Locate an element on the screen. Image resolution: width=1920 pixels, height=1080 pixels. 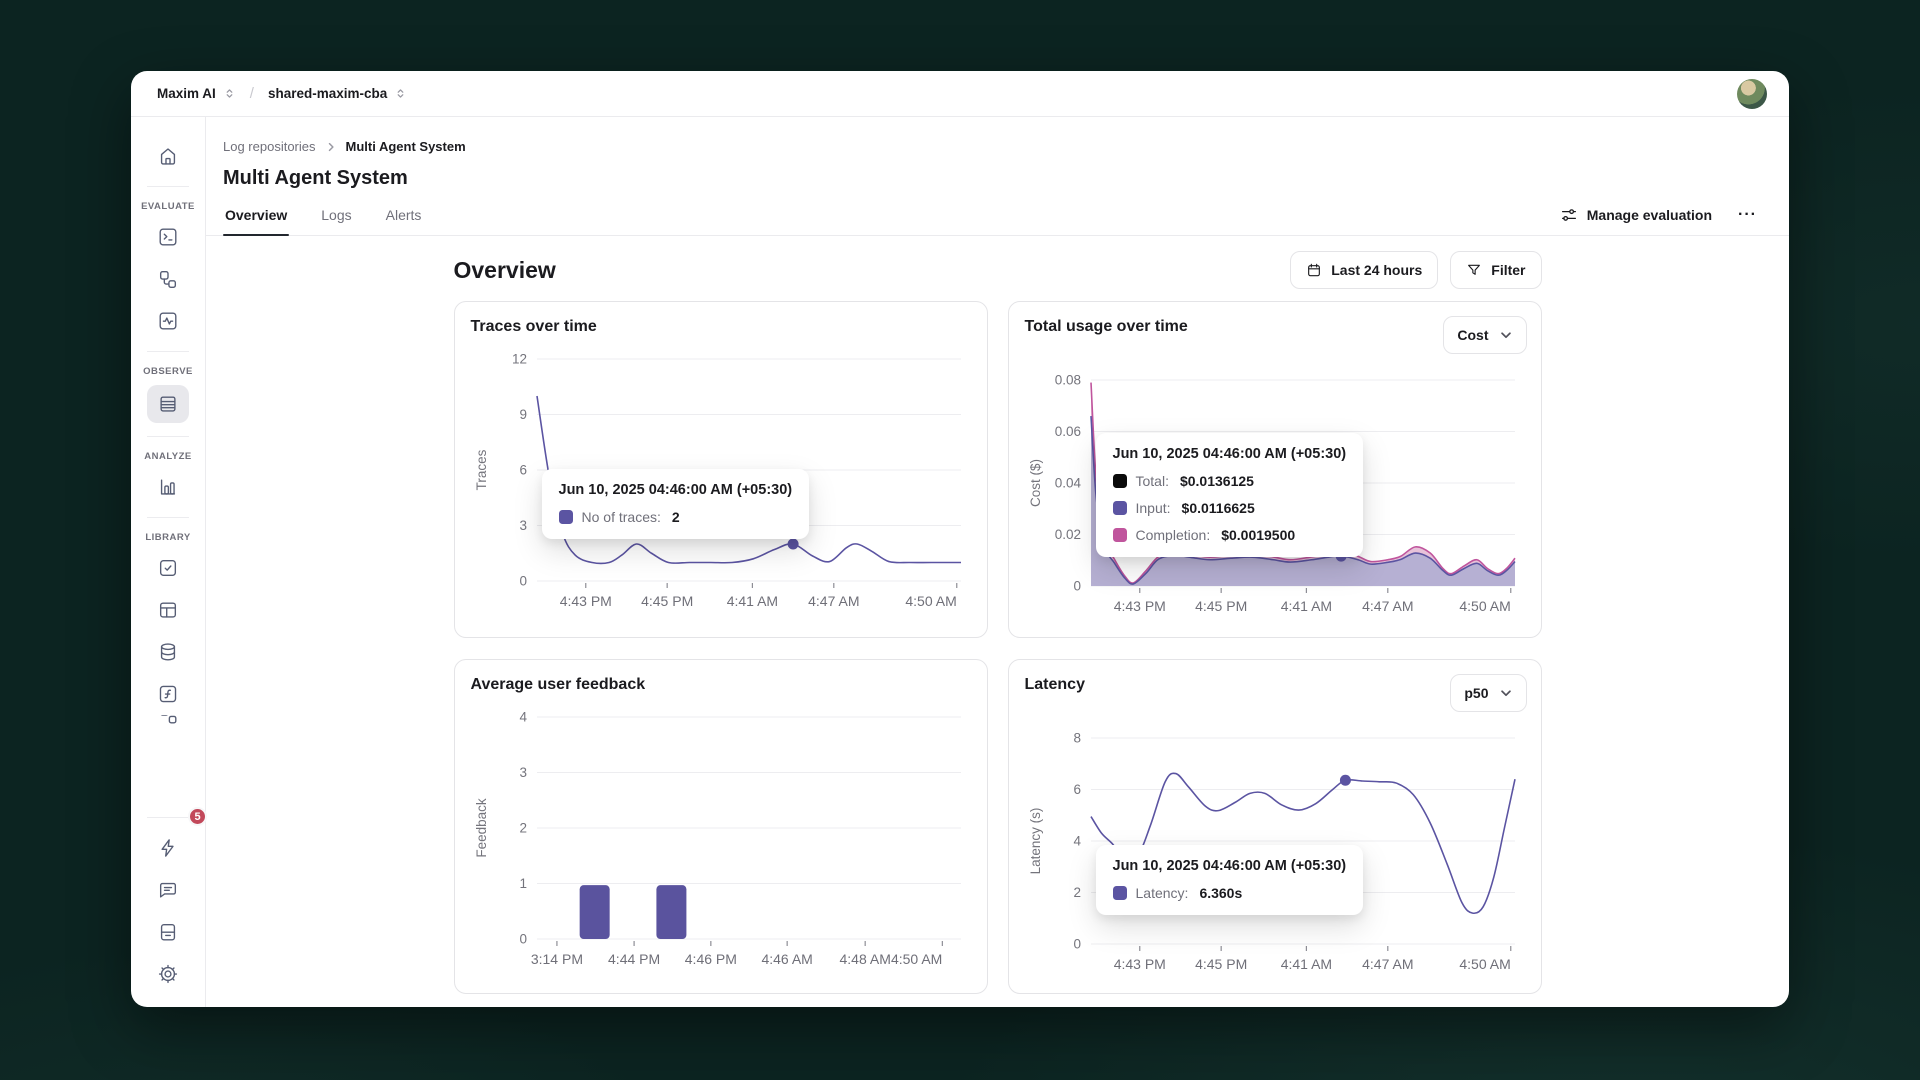
chart-title: Average user feedback is located at coordinates (558, 684).